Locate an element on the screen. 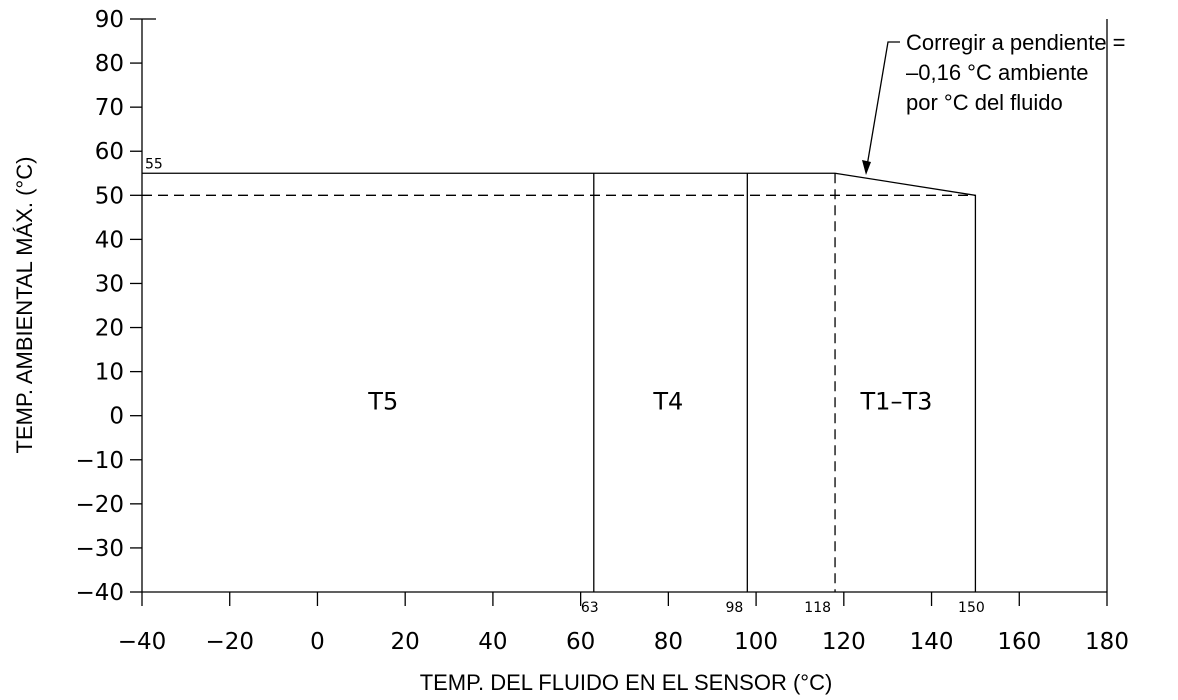  y-tick-label: 50 is located at coordinates (109, 196).